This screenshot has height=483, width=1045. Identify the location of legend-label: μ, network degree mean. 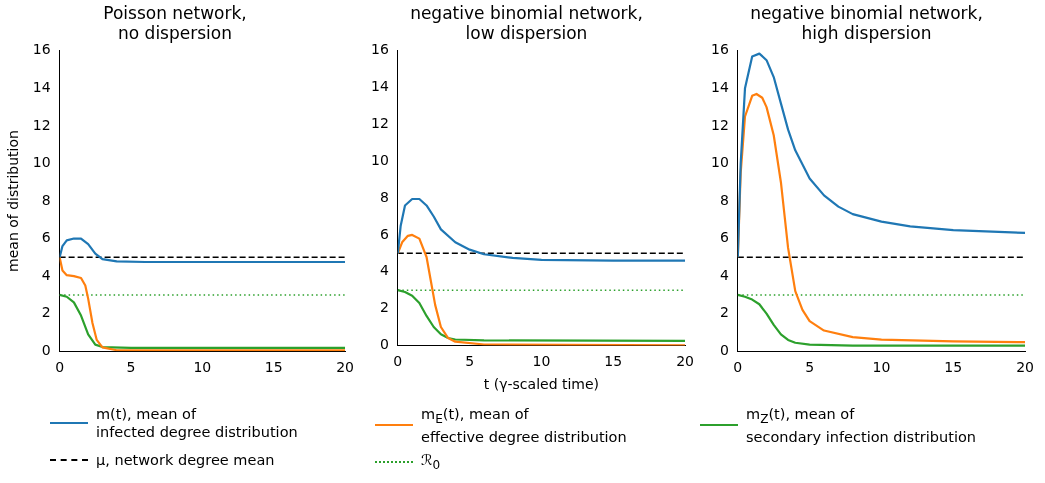
(185, 460).